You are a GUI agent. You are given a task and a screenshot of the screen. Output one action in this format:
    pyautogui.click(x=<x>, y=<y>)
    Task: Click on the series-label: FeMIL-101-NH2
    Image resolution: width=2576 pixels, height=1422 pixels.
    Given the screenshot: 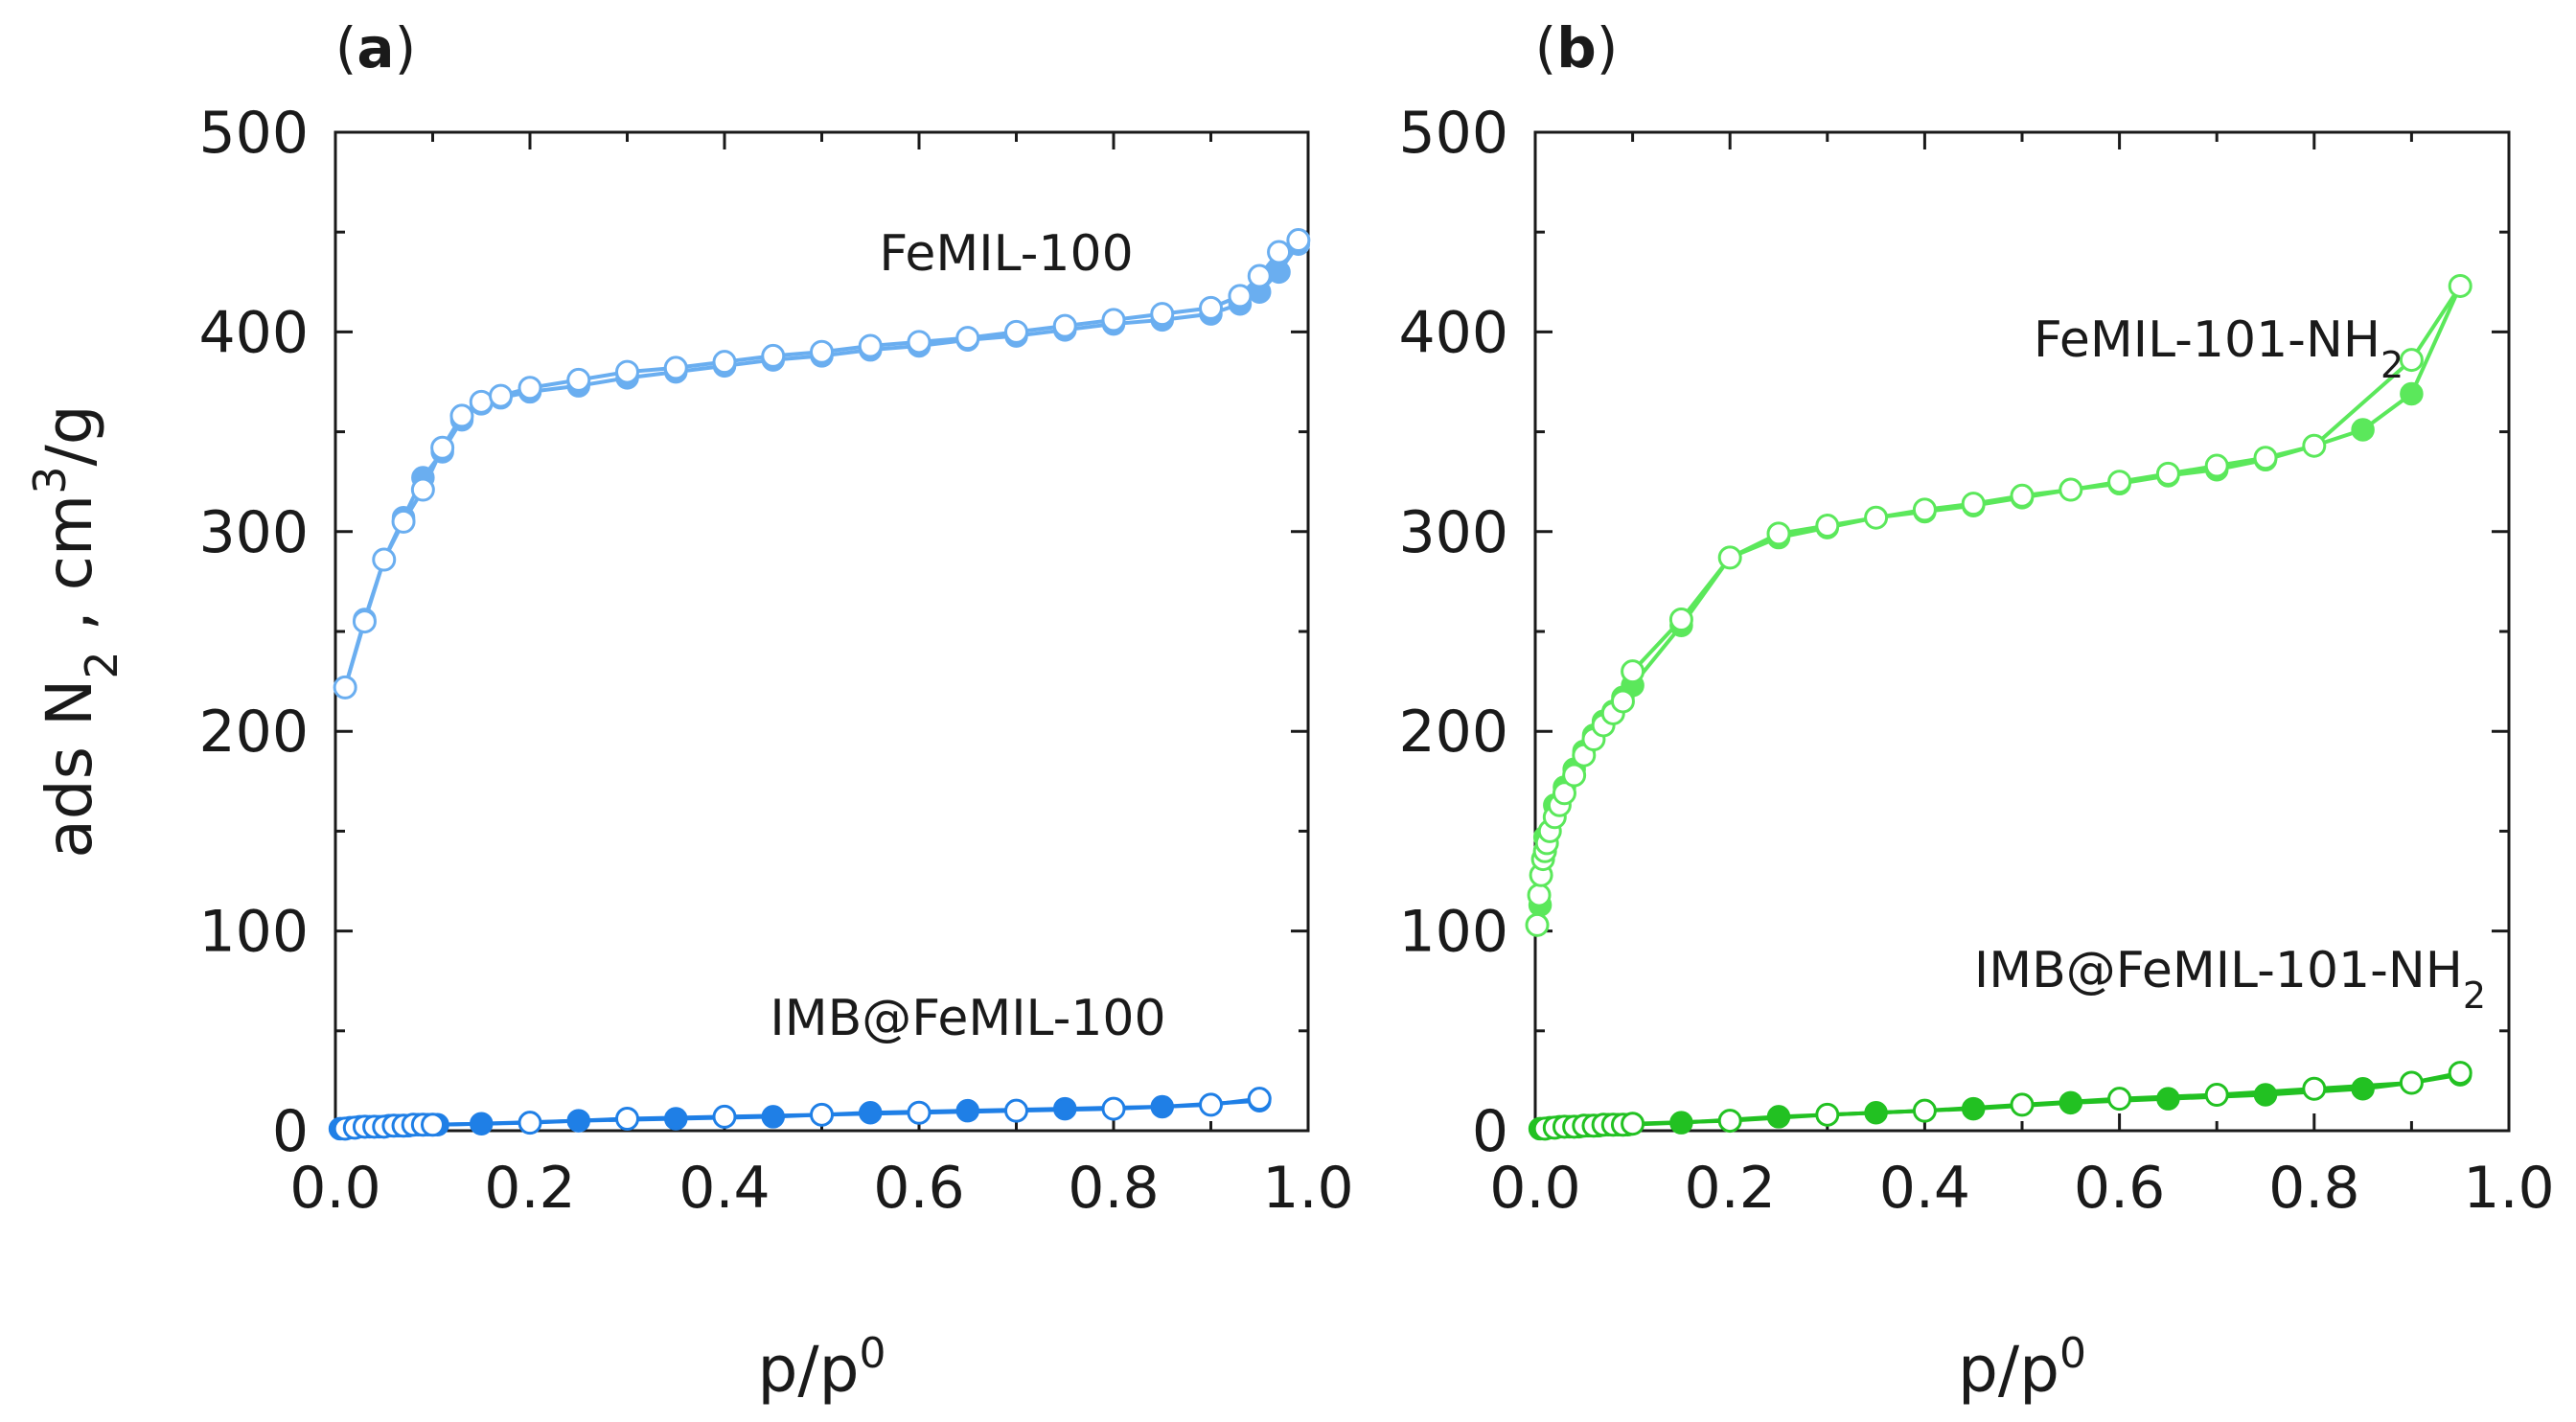 What is the action you would take?
    pyautogui.click(x=2219, y=348)
    